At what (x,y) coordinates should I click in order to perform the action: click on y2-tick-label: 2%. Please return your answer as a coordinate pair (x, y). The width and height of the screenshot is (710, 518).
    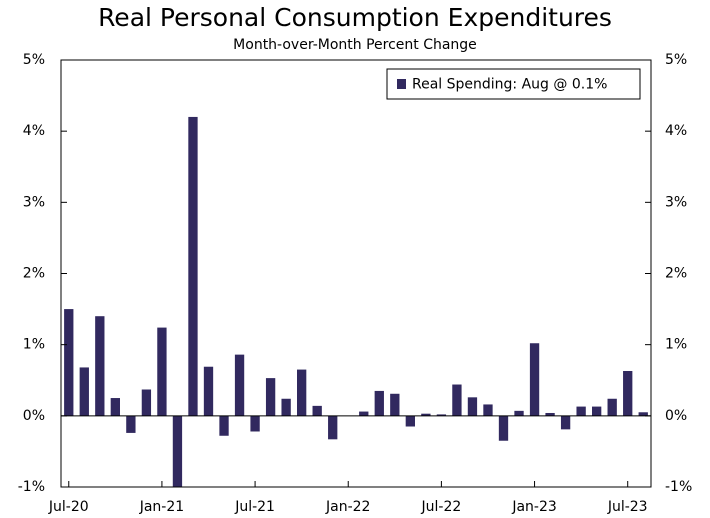
    Looking at the image, I should click on (676, 274).